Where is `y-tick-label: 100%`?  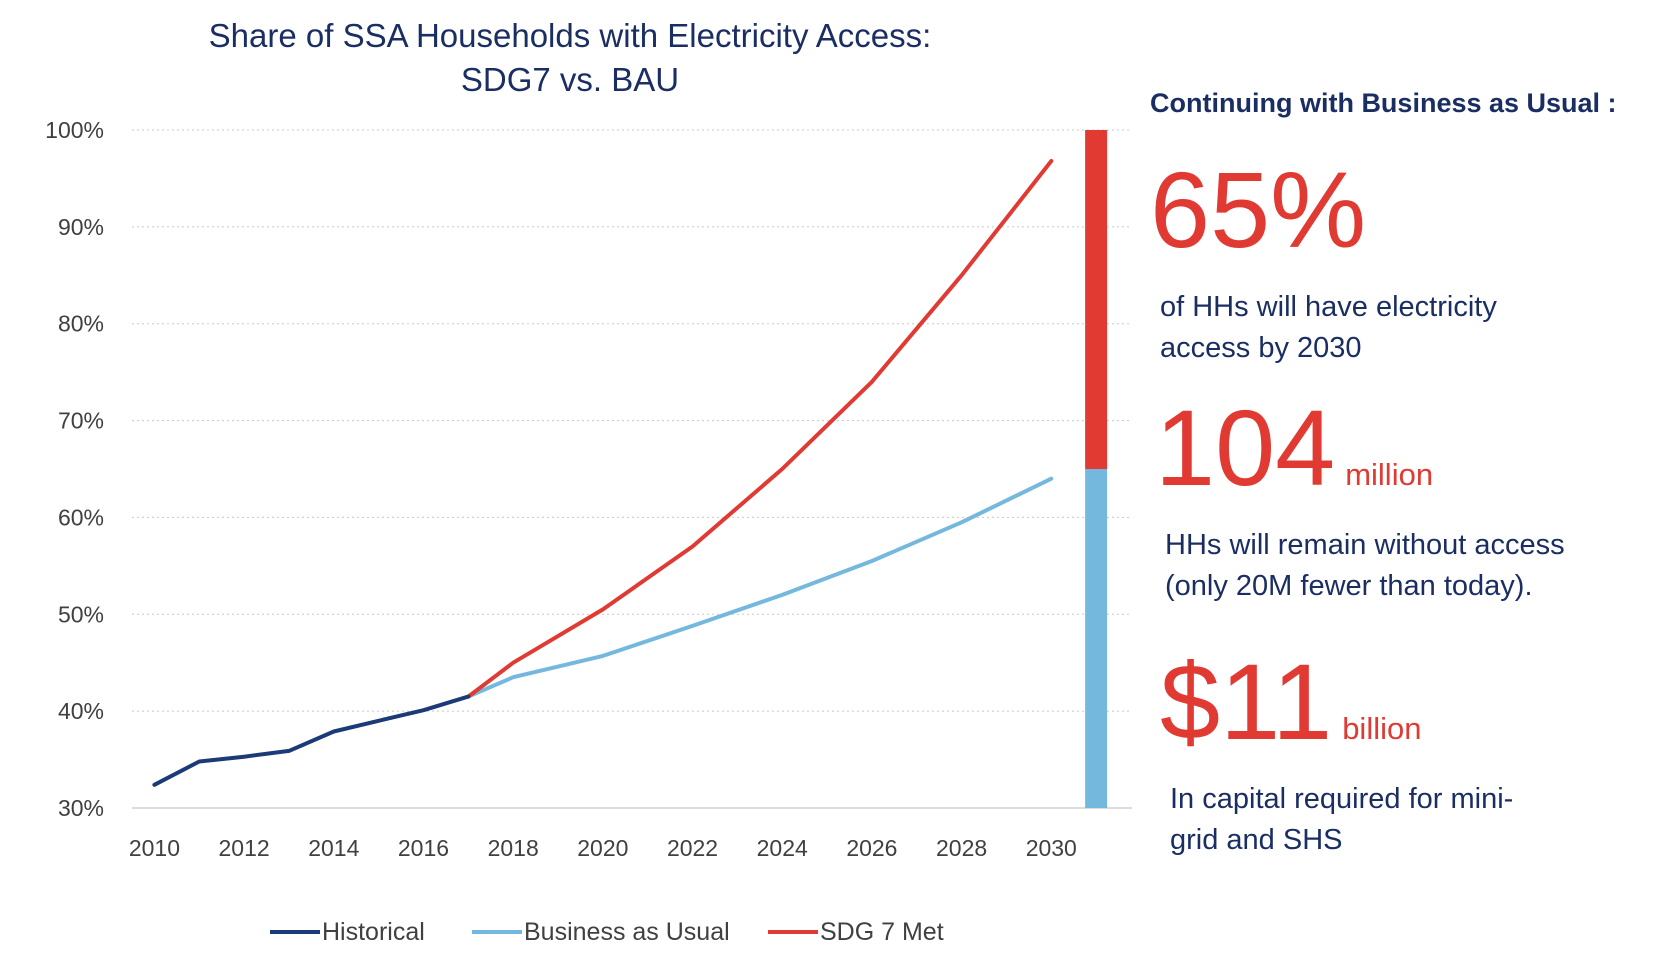 y-tick-label: 100% is located at coordinates (74, 130).